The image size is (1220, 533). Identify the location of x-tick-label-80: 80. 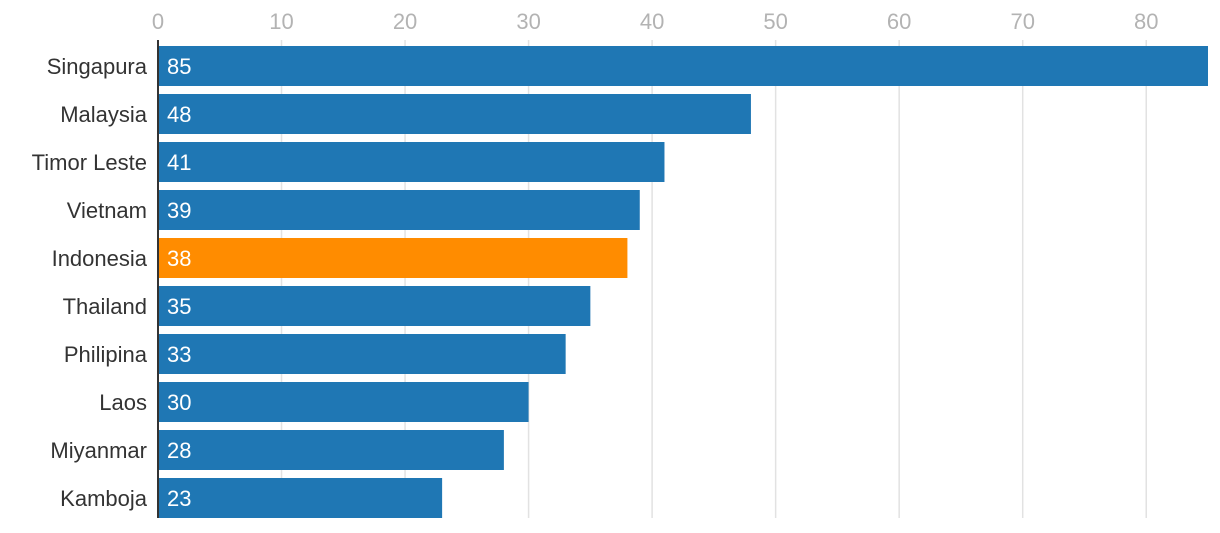
(1146, 21).